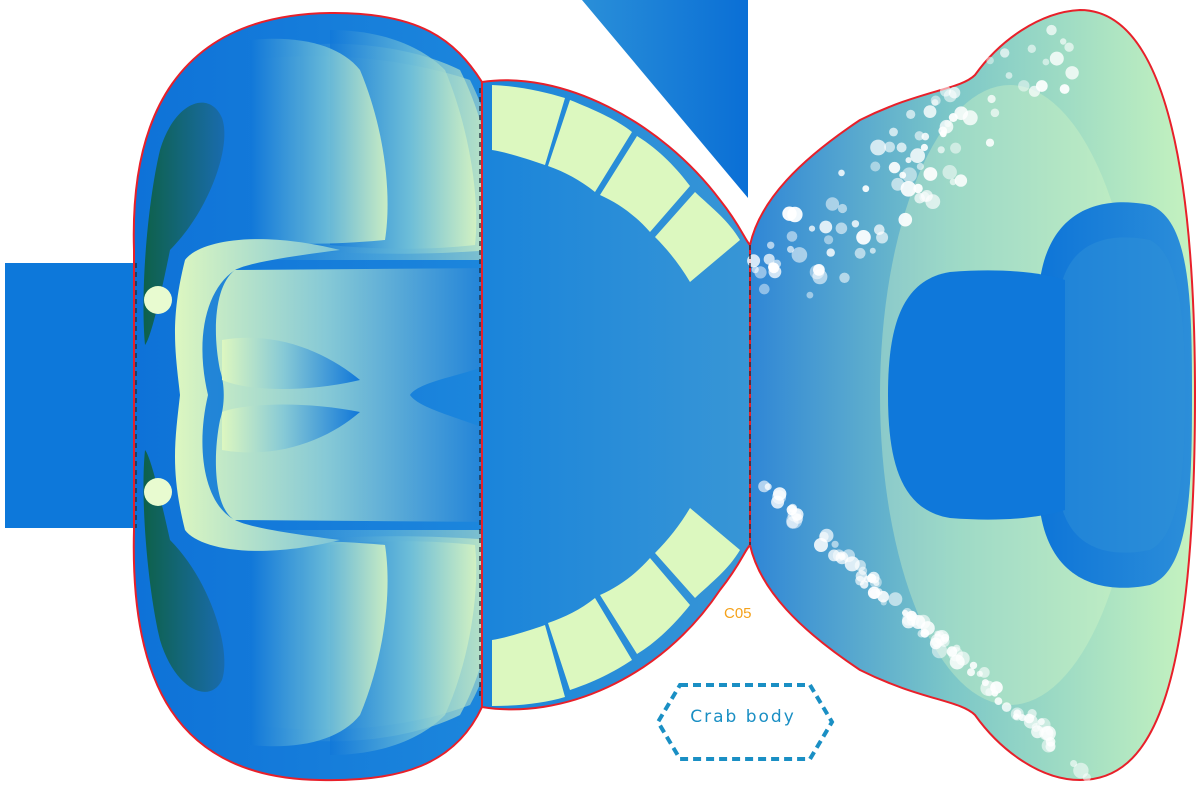  I want to click on eye-dot-top, so click(158, 300).